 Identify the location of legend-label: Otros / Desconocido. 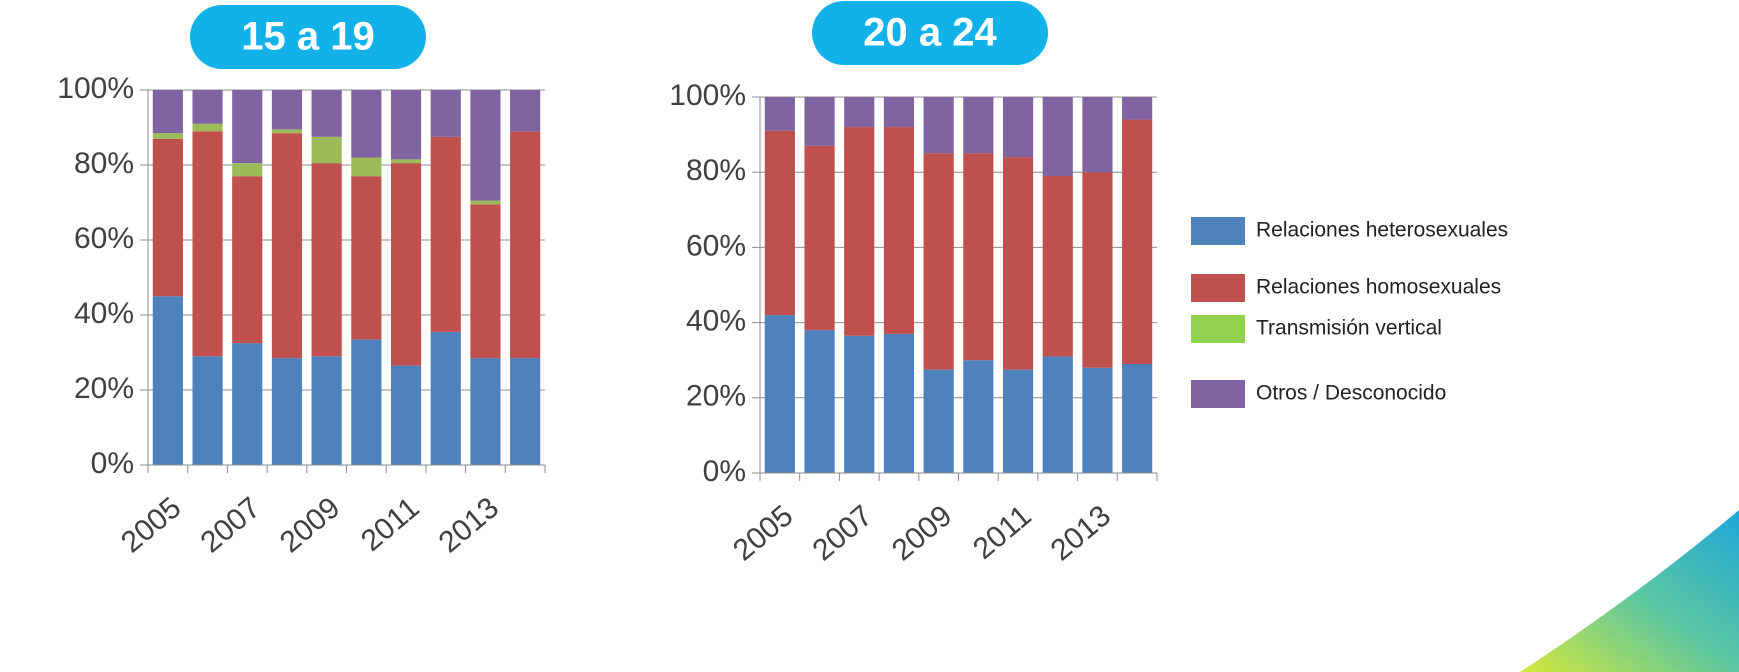
(1351, 393).